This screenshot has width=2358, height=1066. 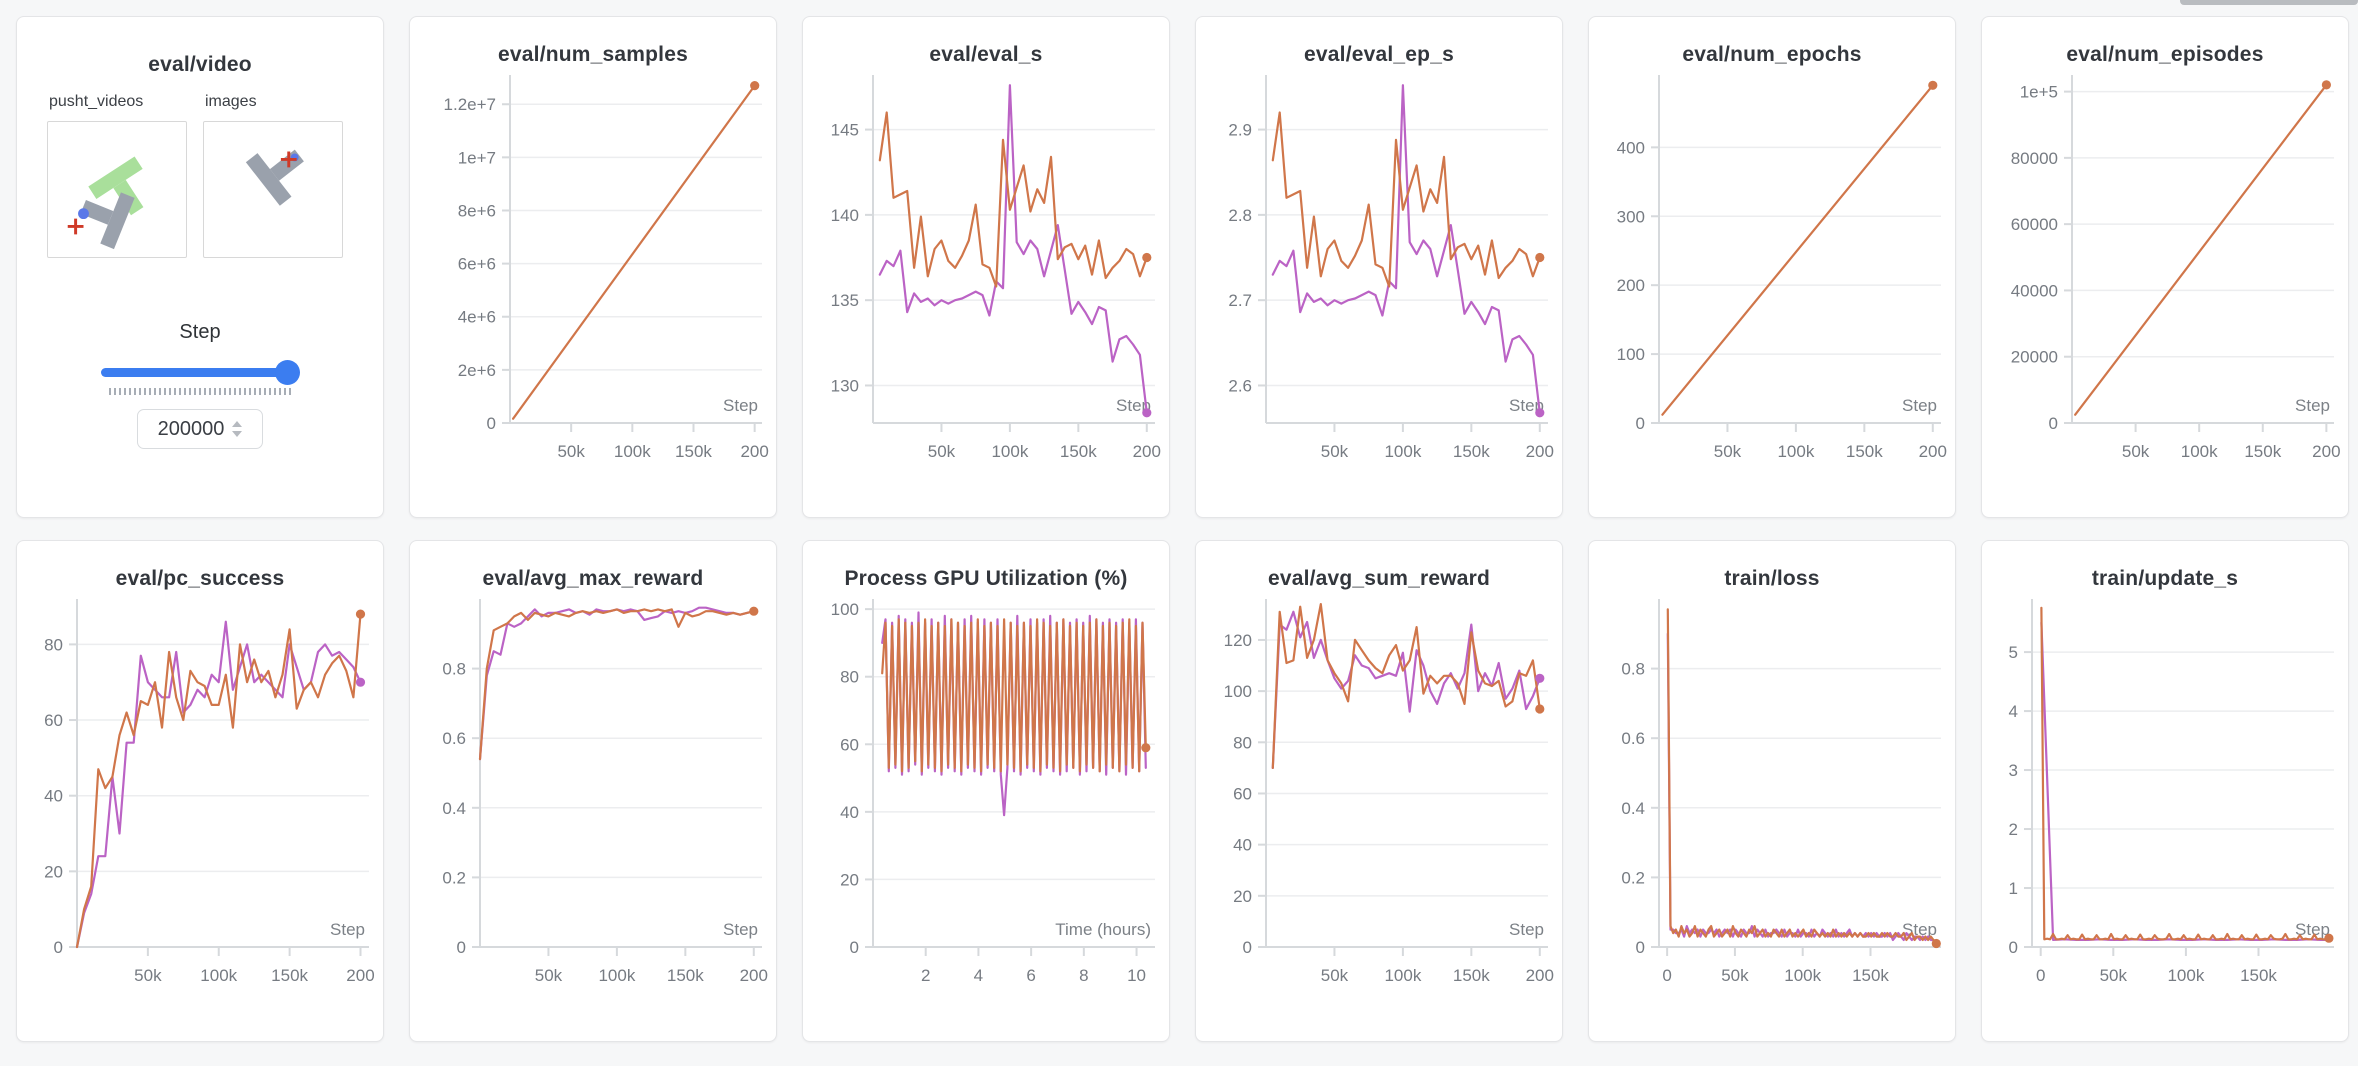 I want to click on step-value-input: 200000, so click(x=200, y=429).